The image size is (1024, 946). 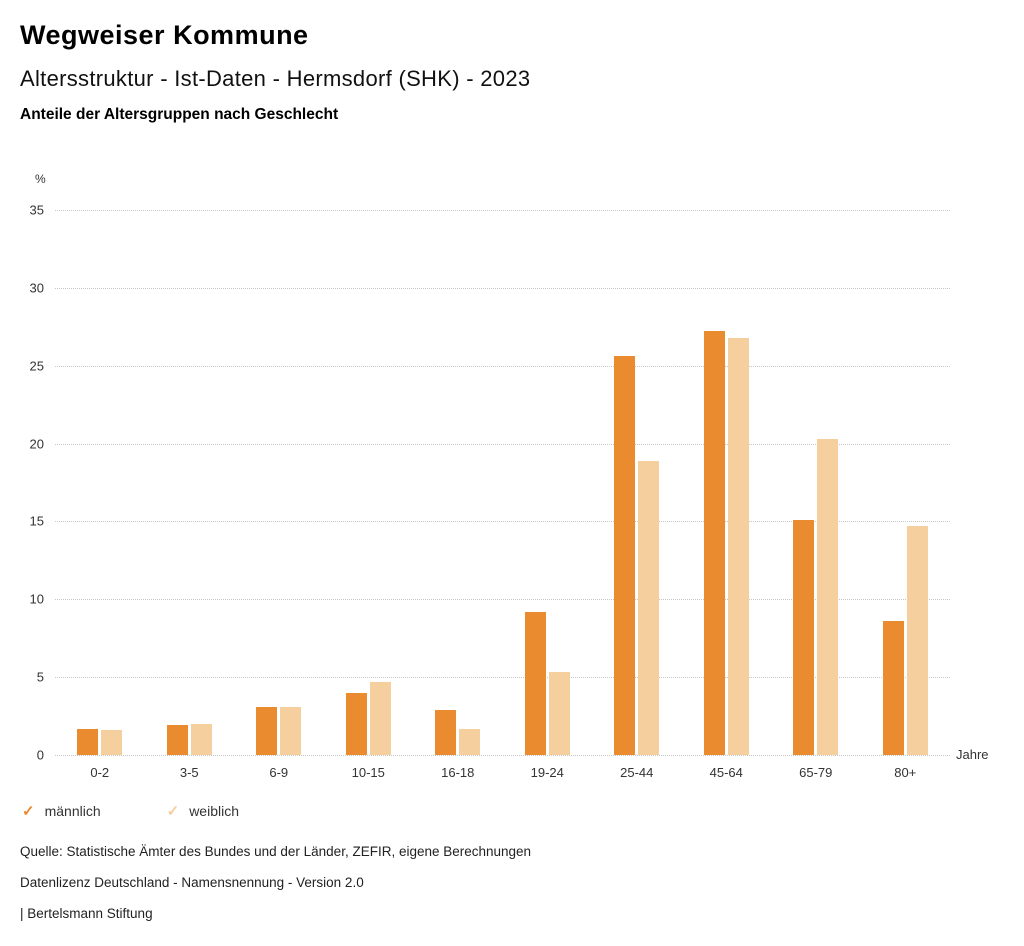 I want to click on y-axis-unit-label: %, so click(x=40, y=179).